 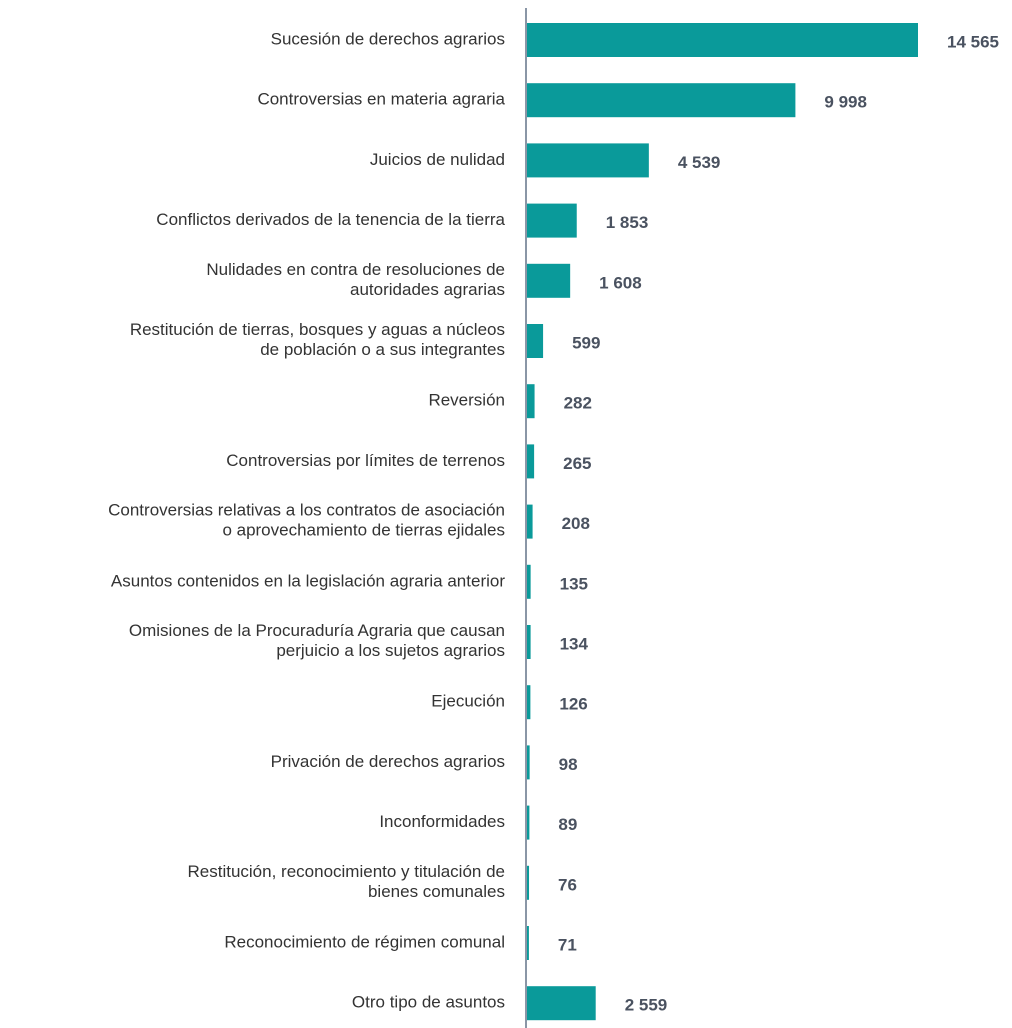 I want to click on value-label: 599, so click(x=586, y=342).